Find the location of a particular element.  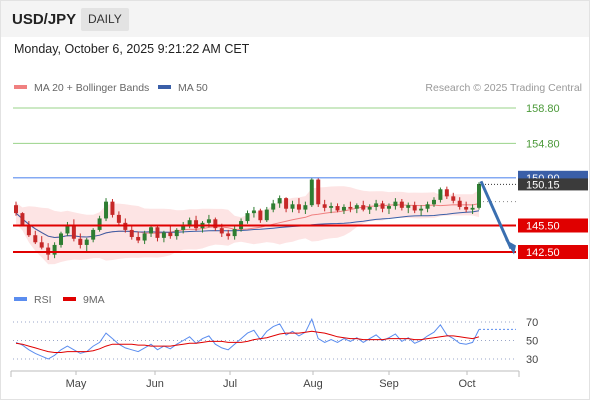

rsi-ma-line is located at coordinates (247, 341).